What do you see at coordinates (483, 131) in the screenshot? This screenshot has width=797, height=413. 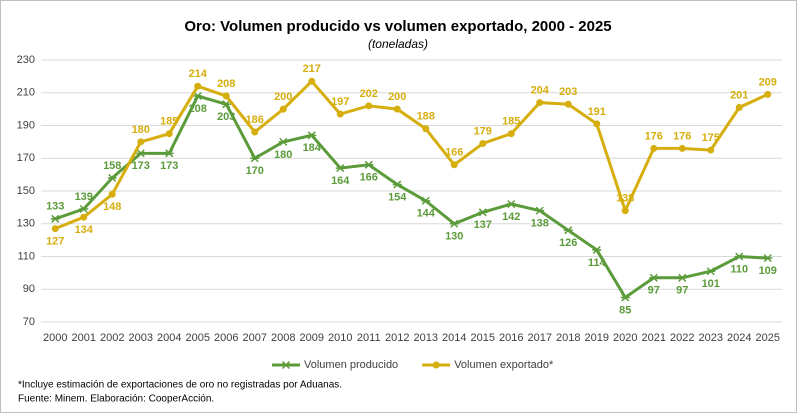 I see `data-label: 179` at bounding box center [483, 131].